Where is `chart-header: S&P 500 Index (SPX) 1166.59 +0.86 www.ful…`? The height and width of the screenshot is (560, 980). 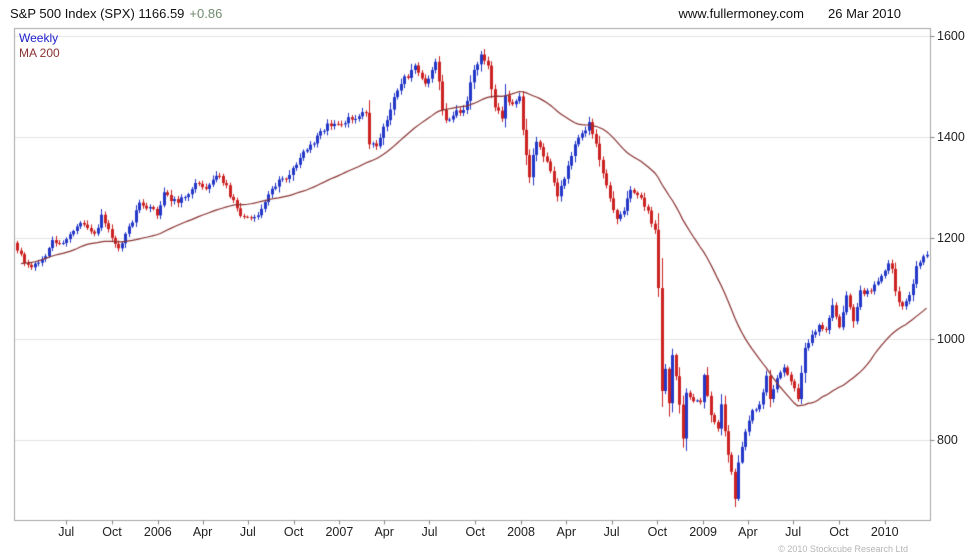
chart-header: S&P 500 Index (SPX) 1166.59 +0.86 www.ful… is located at coordinates (490, 13).